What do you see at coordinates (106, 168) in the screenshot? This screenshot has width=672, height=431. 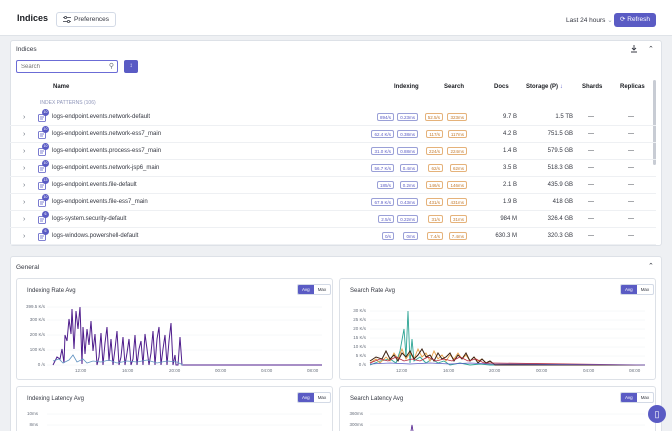 I see `index-name-link: logs-endpoint.events.network-jsp6_main` at bounding box center [106, 168].